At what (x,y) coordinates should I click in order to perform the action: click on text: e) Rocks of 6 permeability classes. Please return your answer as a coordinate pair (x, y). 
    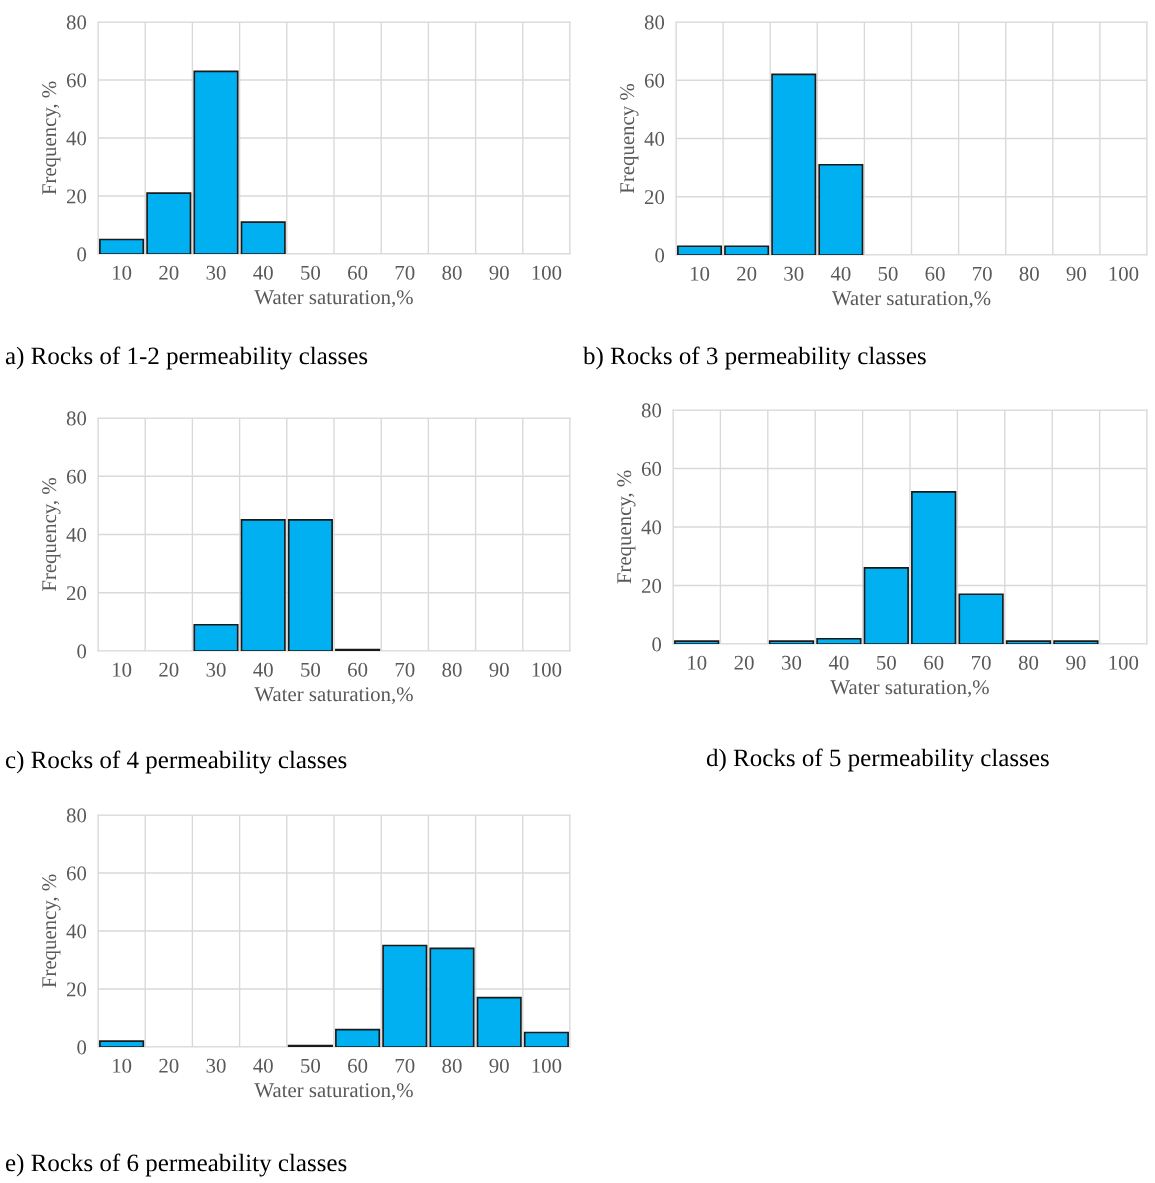
    Looking at the image, I should click on (176, 1165).